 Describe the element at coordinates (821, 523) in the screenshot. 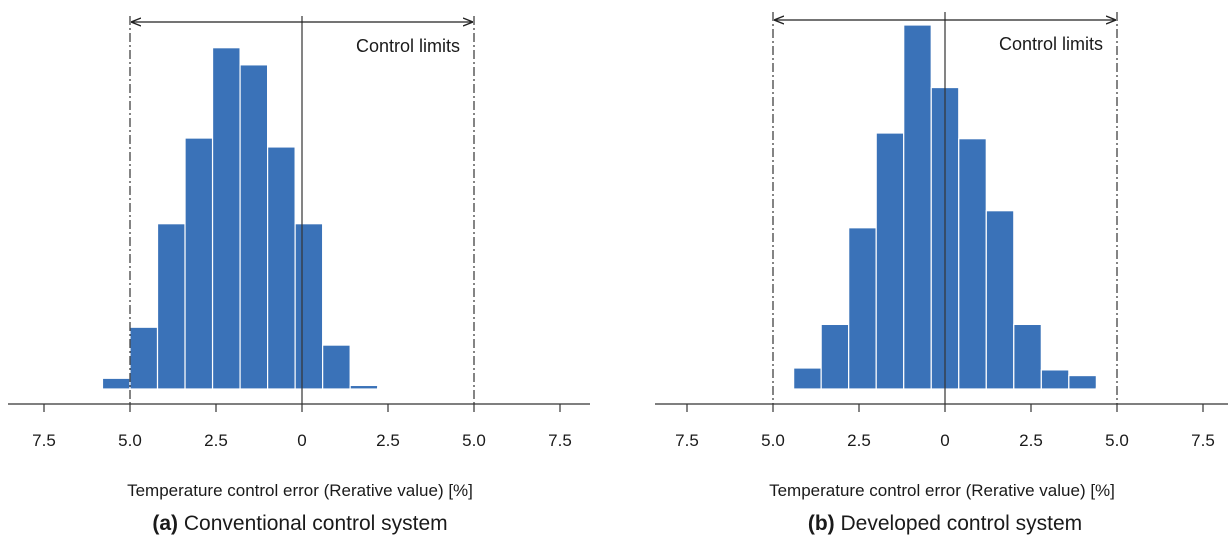

I see `caption-b-label: (b)` at that location.